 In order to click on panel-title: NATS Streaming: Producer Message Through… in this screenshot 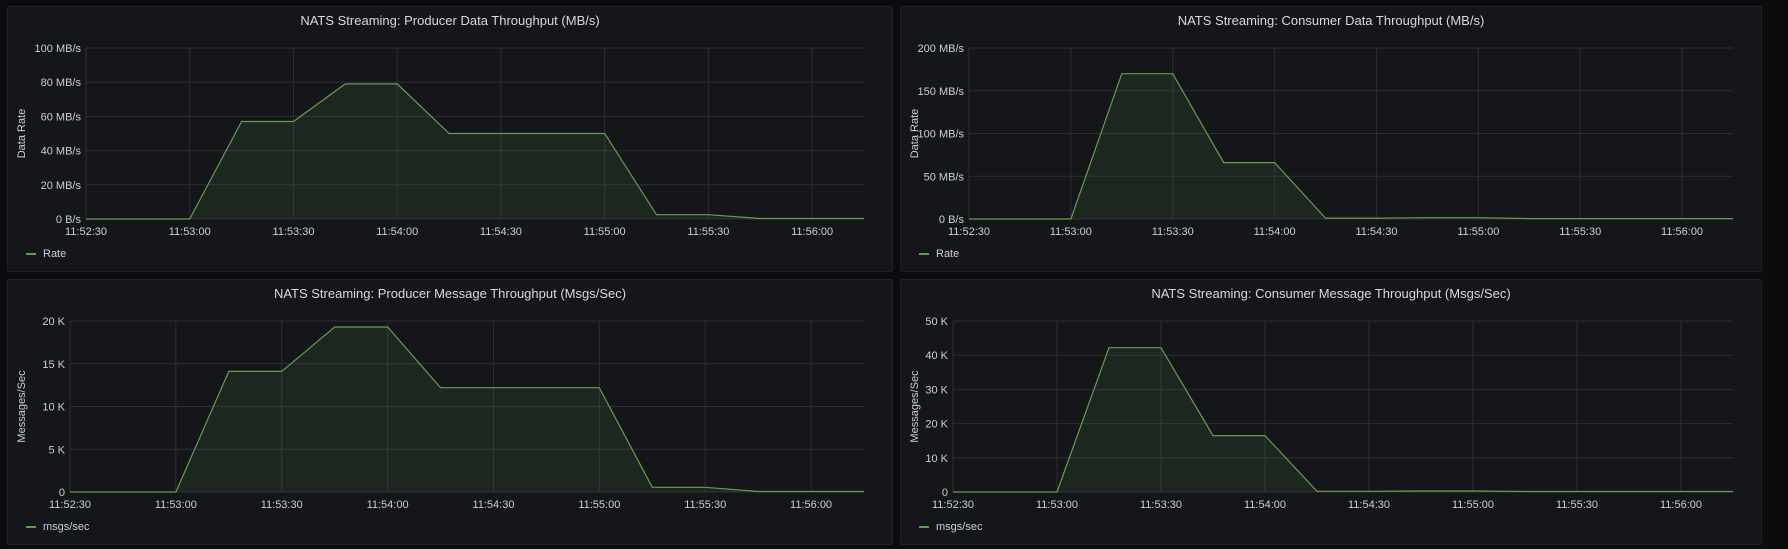, I will do `click(450, 293)`.